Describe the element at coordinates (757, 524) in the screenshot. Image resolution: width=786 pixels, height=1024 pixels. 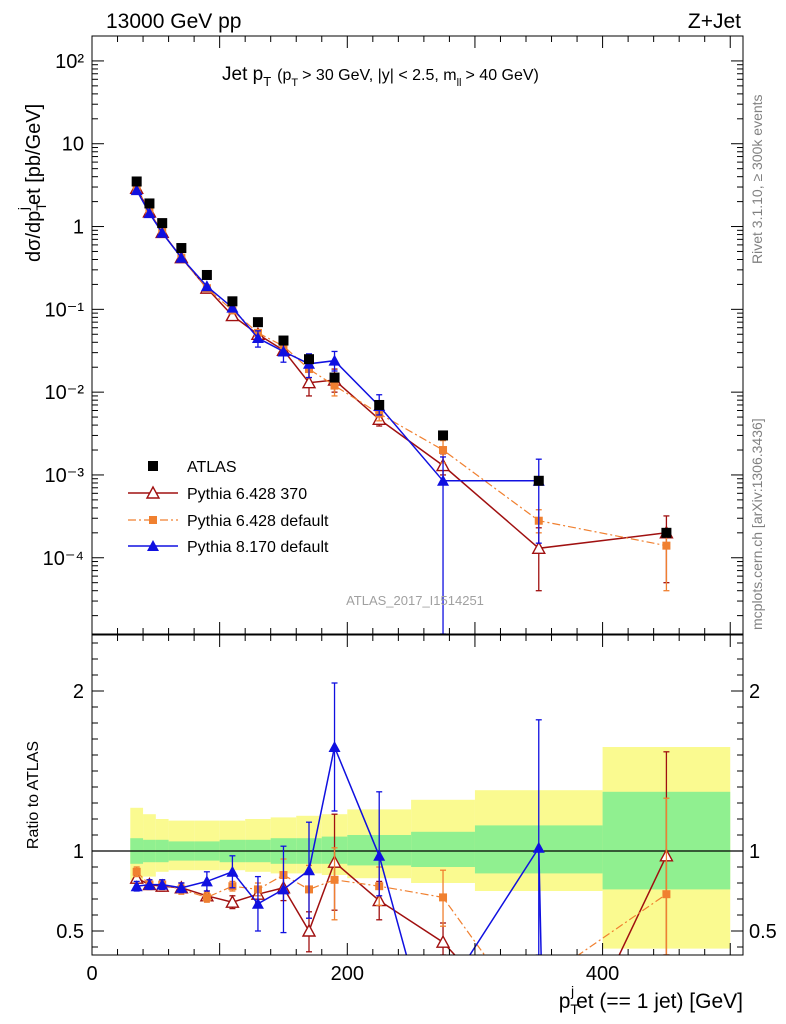
I see `mcplots-label: mcplots.cern.ch [arXiv:1306.3436]` at that location.